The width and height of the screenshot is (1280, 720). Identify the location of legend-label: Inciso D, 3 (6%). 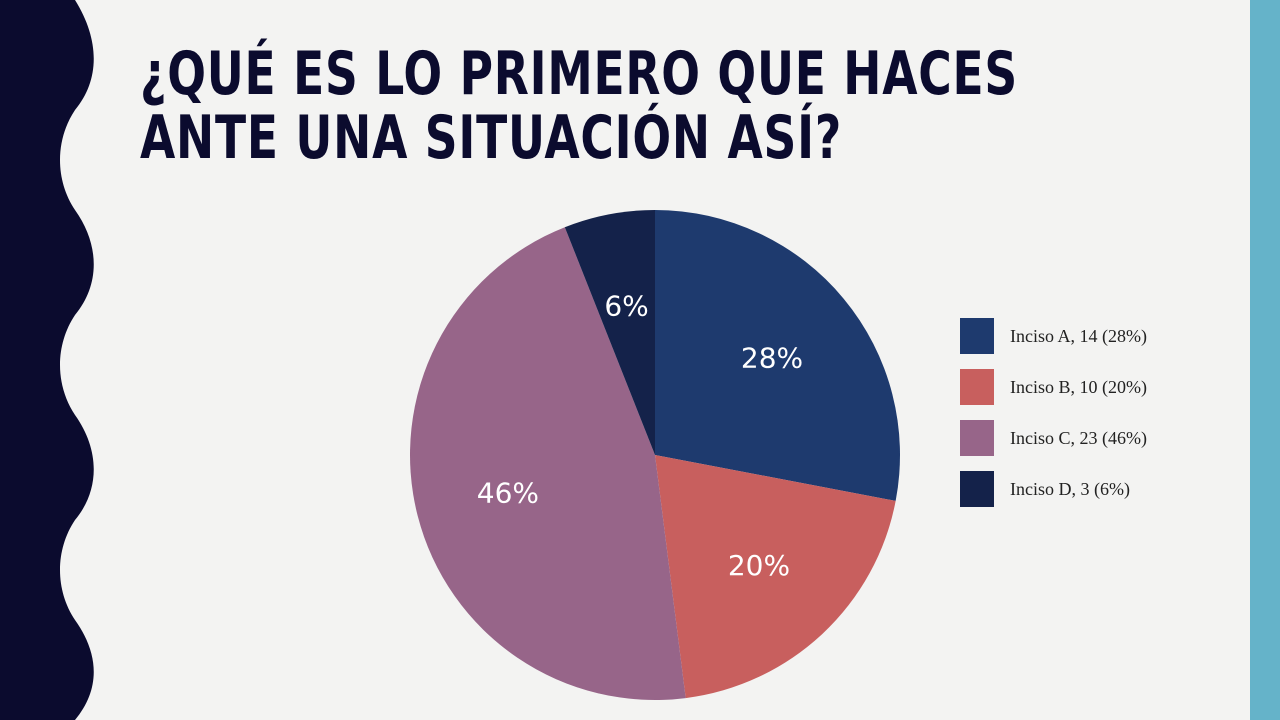
(1070, 488).